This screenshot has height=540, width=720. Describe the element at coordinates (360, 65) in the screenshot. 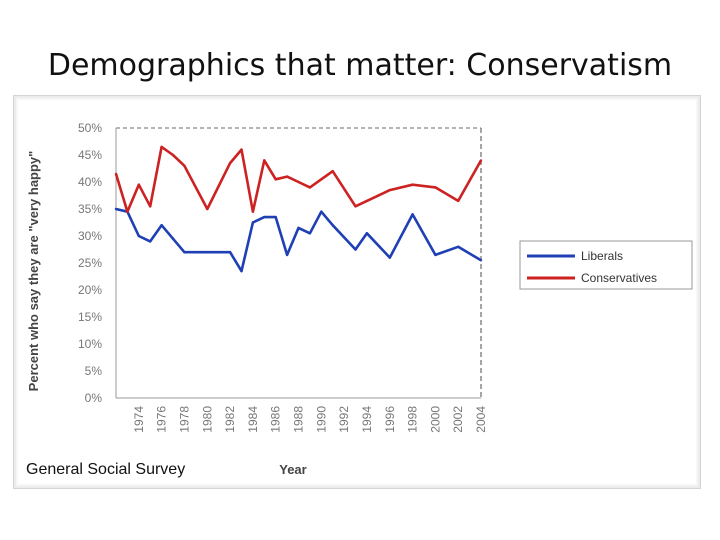

I see `slide-title: Demographics that matter: Conservatism` at that location.